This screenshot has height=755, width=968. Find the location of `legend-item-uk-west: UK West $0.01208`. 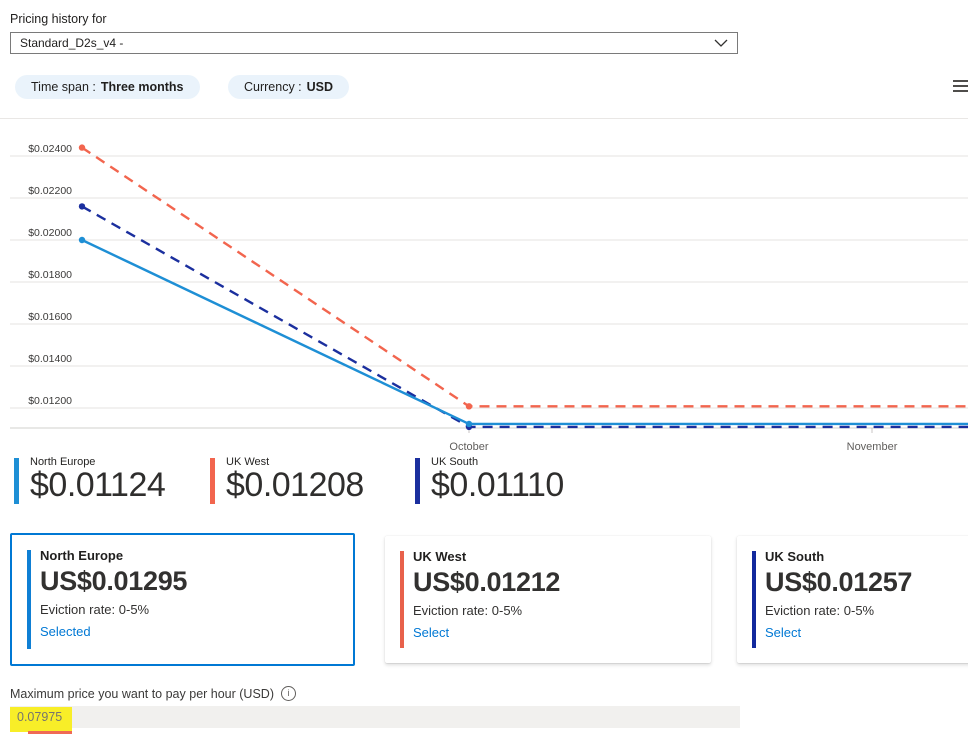

legend-item-uk-west: UK West $0.01208 is located at coordinates (287, 480).